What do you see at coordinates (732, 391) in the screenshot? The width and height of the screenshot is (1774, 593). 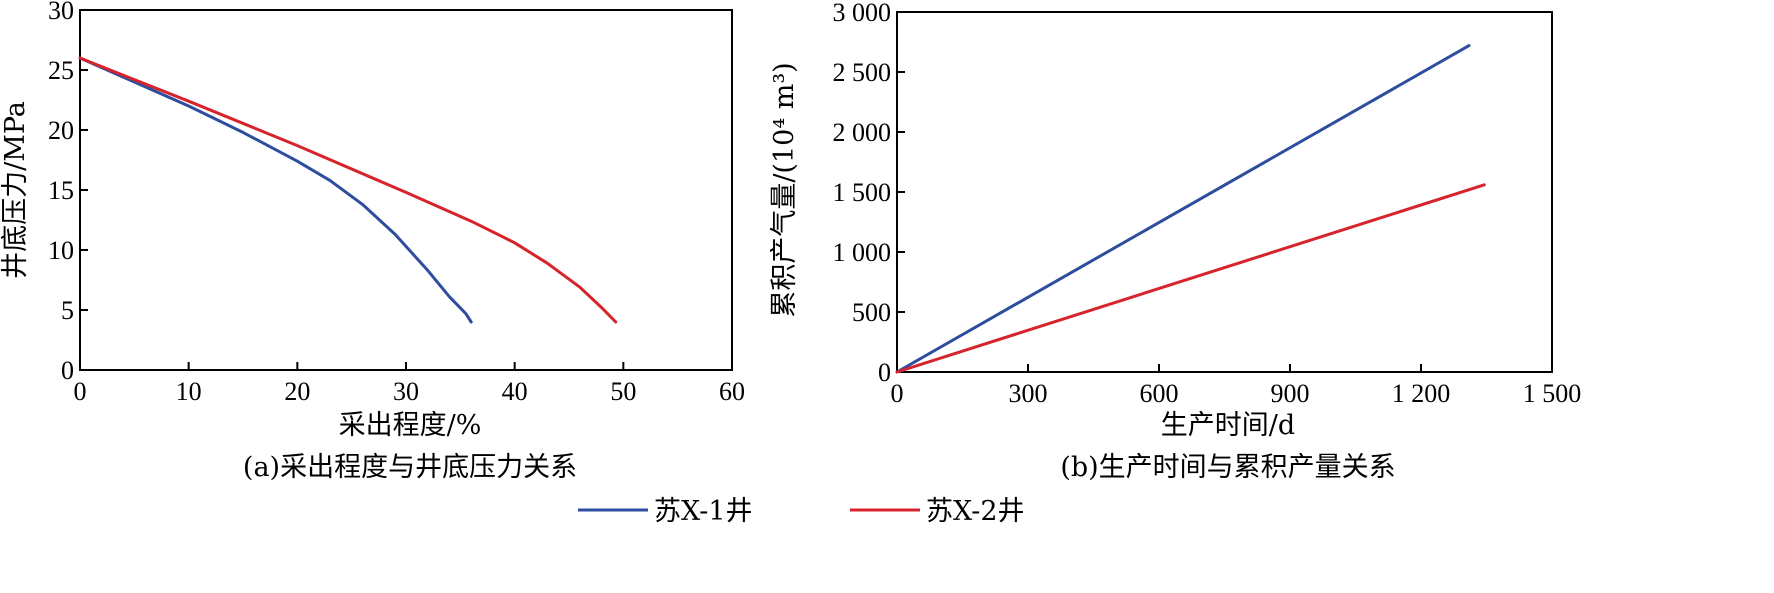 I see `x-tick-label: 60` at bounding box center [732, 391].